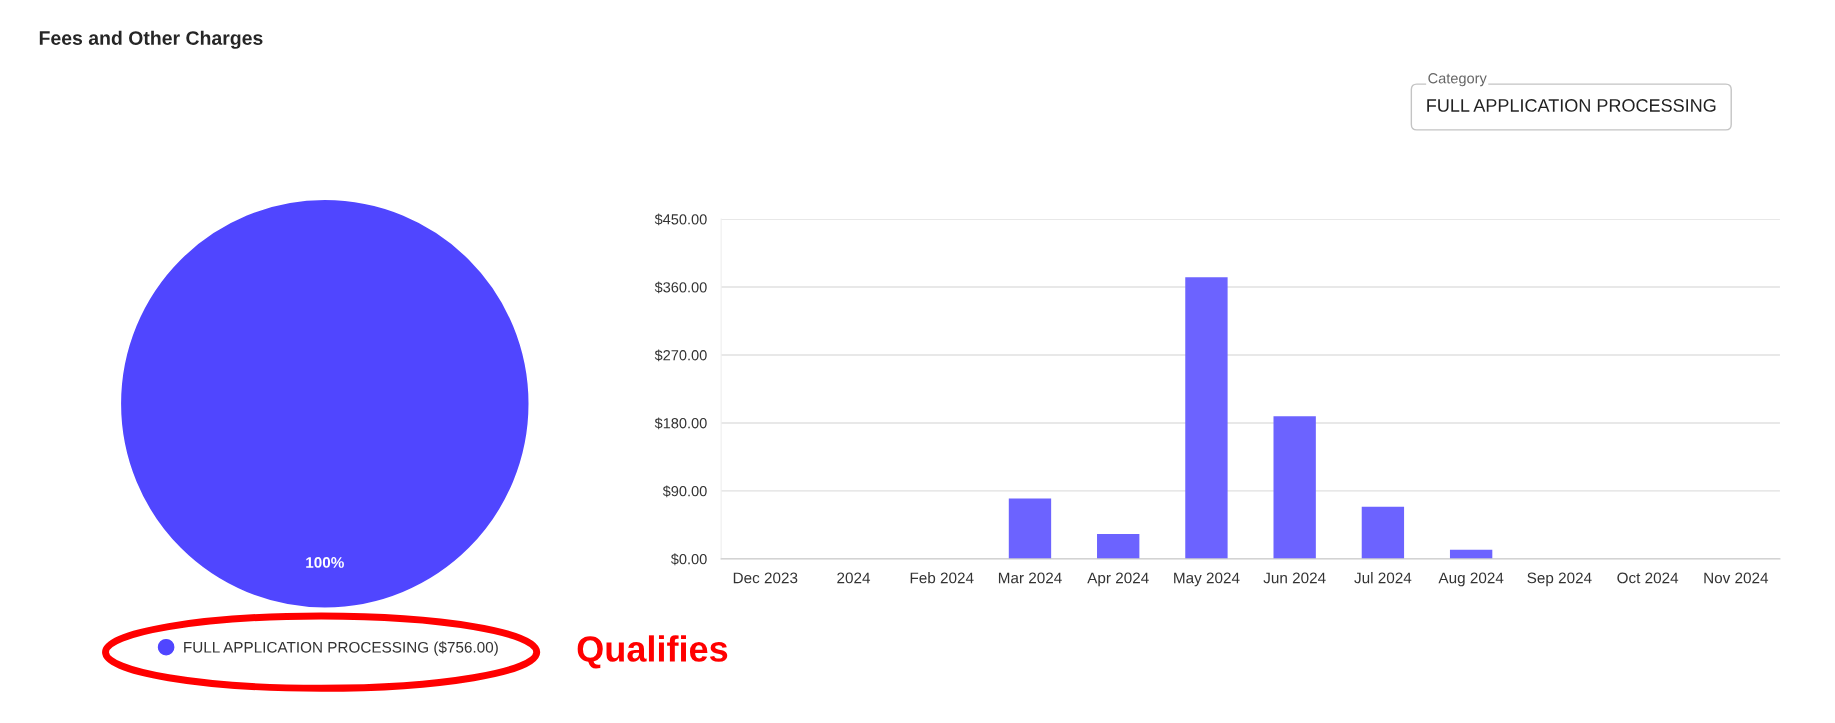  What do you see at coordinates (1207, 579) in the screenshot?
I see `x-tick-label: May 2024` at bounding box center [1207, 579].